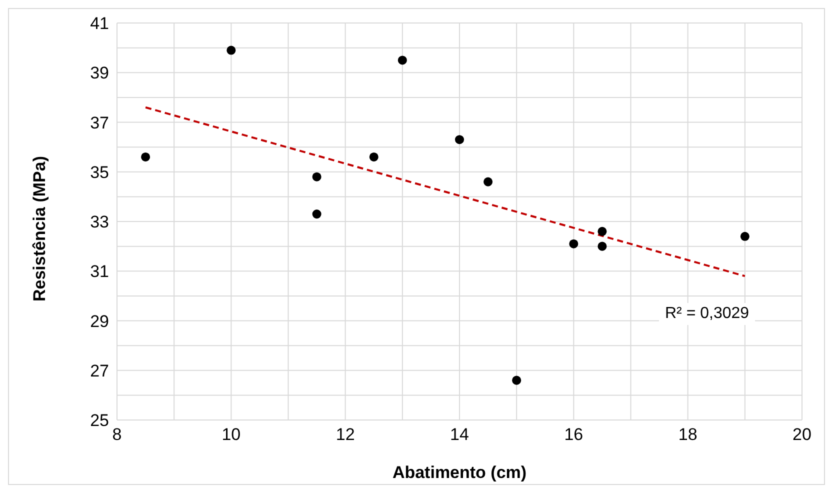 This screenshot has height=491, width=831. Describe the element at coordinates (99, 24) in the screenshot. I see `y-tick-label: 41` at that location.